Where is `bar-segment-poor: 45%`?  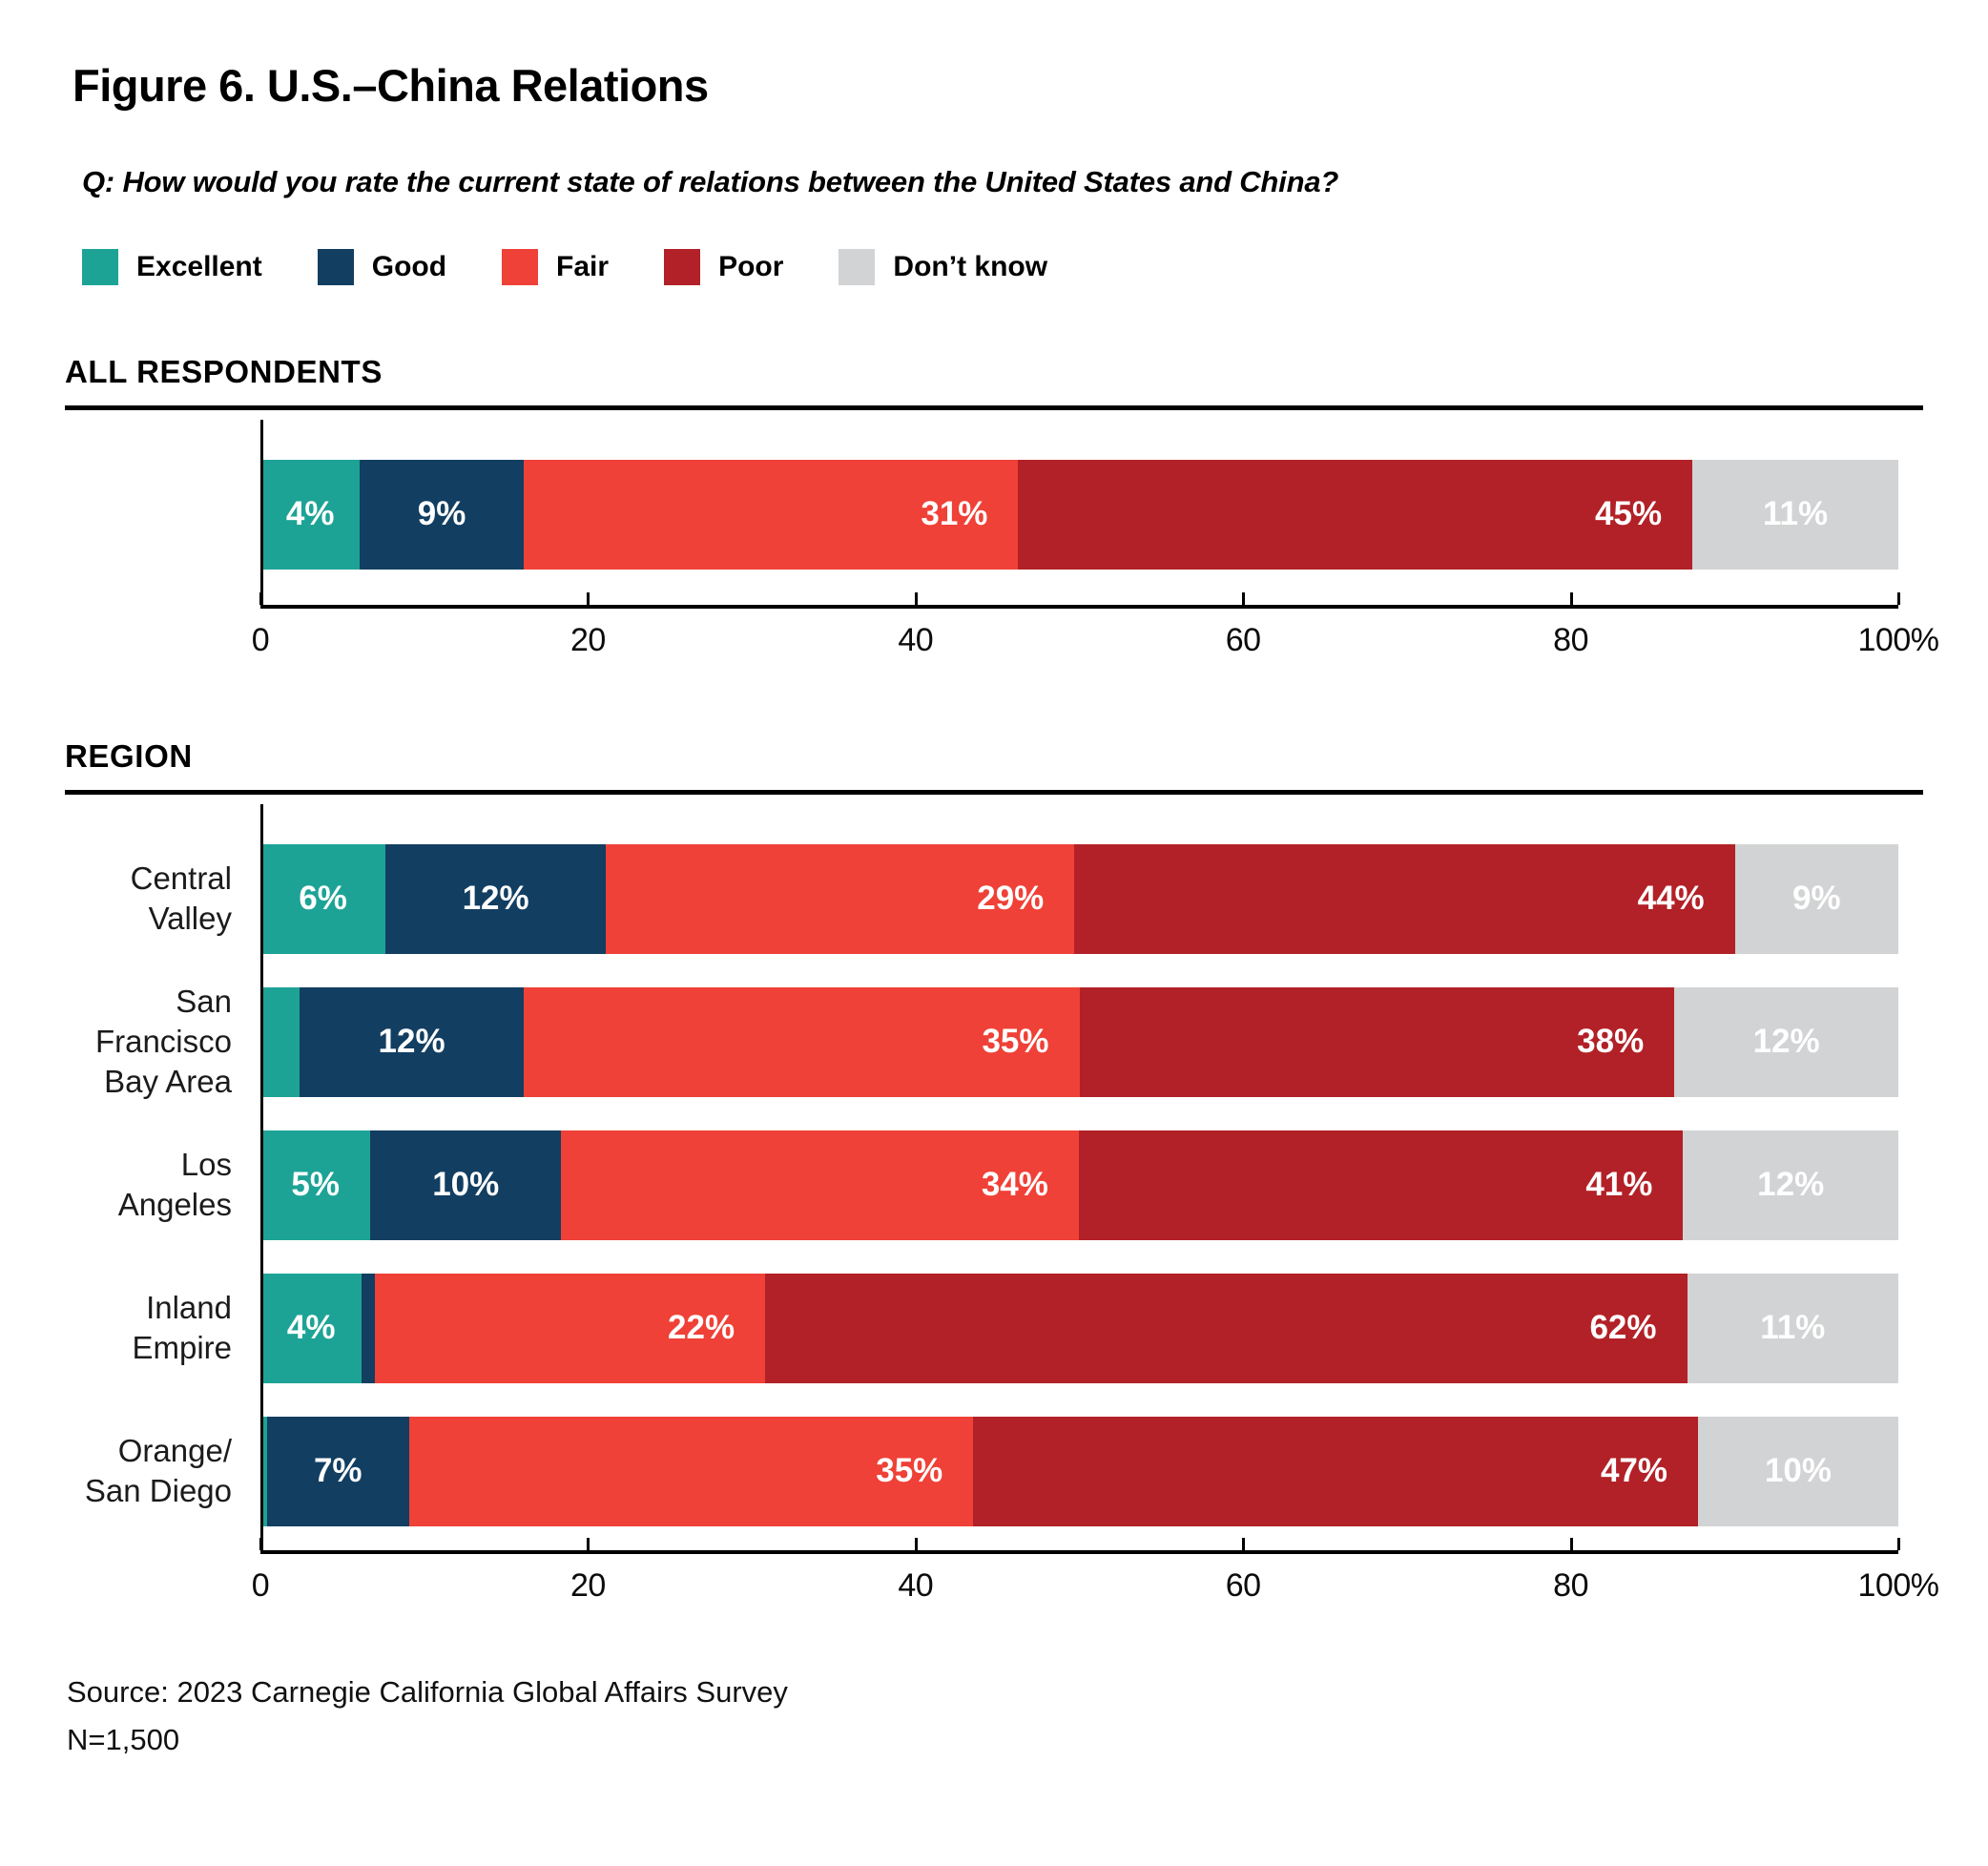 bar-segment-poor: 45% is located at coordinates (1356, 514).